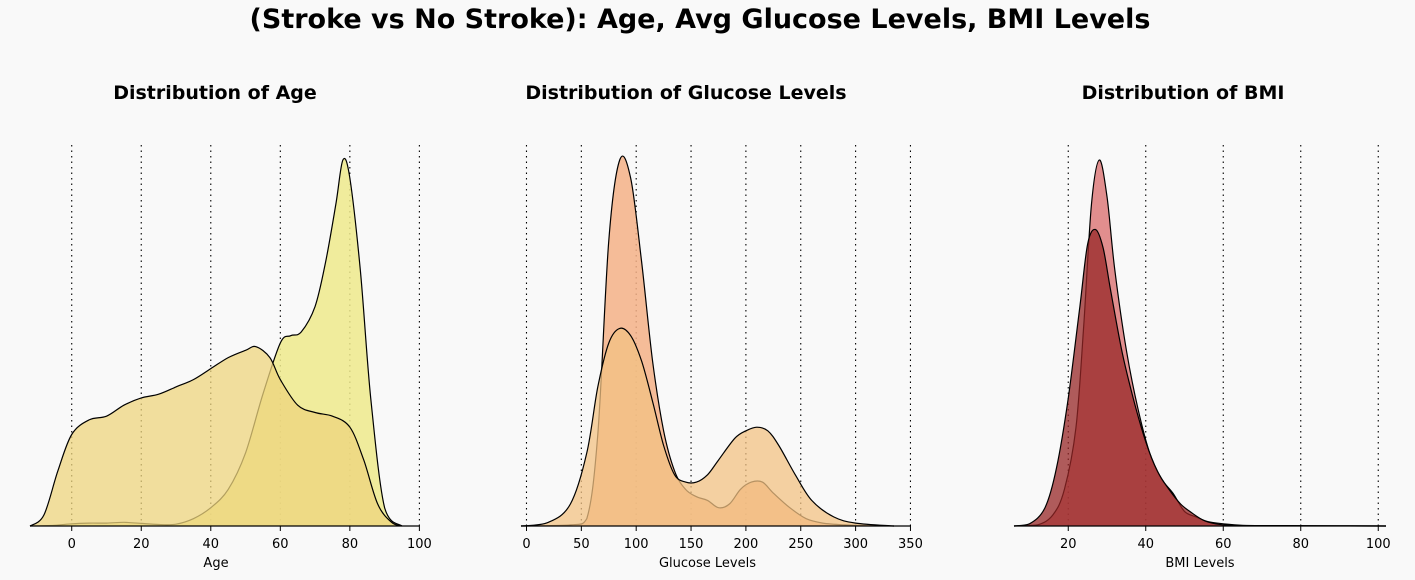 The height and width of the screenshot is (580, 1415). What do you see at coordinates (215, 563) in the screenshot?
I see `x-axis-label: Age` at bounding box center [215, 563].